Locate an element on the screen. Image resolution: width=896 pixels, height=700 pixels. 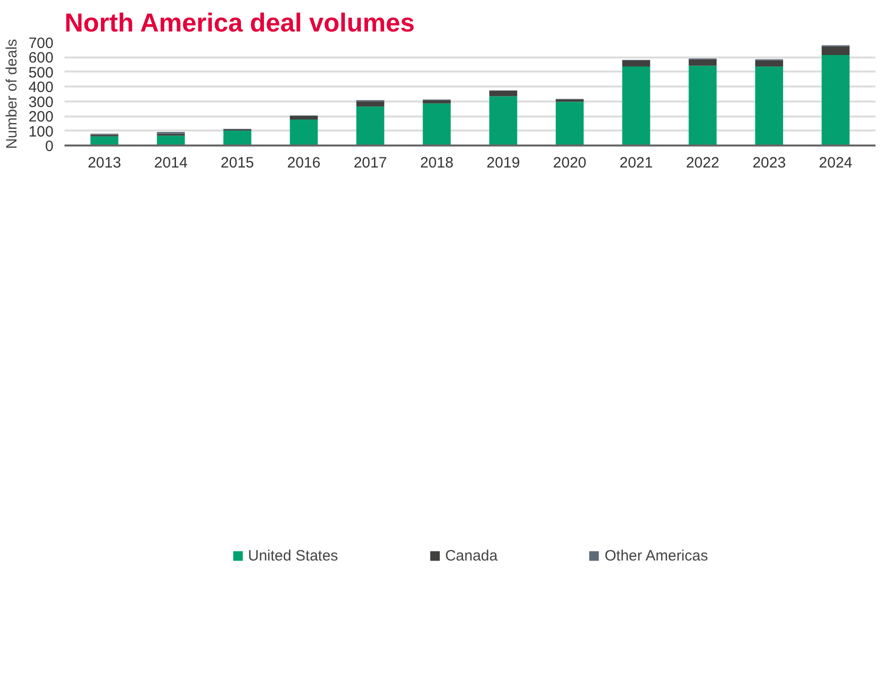
x-tick-label: 2017 is located at coordinates (370, 163).